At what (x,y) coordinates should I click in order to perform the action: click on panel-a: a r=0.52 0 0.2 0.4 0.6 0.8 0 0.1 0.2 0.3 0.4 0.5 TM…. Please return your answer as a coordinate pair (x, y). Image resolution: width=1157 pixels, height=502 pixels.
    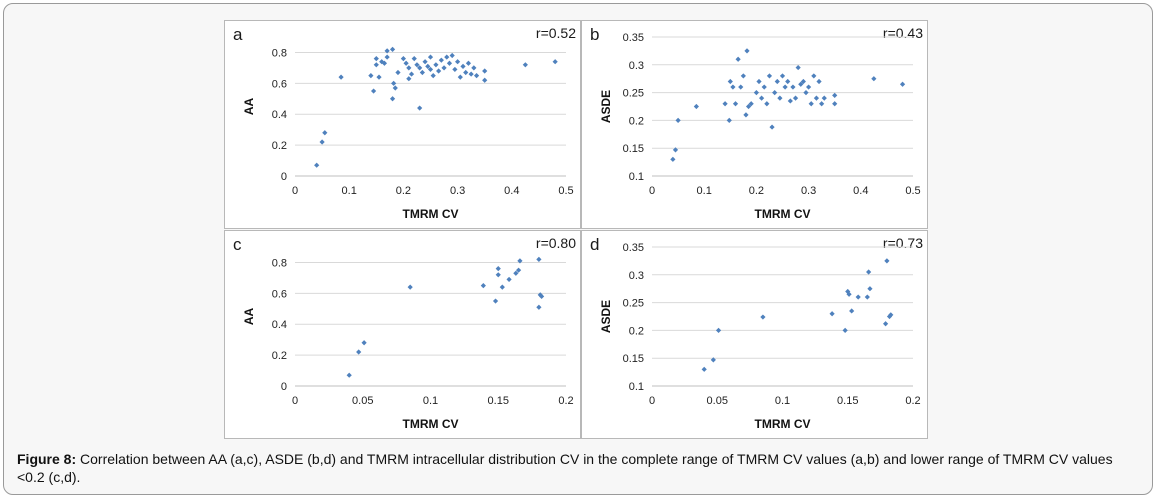
    Looking at the image, I should click on (402, 124).